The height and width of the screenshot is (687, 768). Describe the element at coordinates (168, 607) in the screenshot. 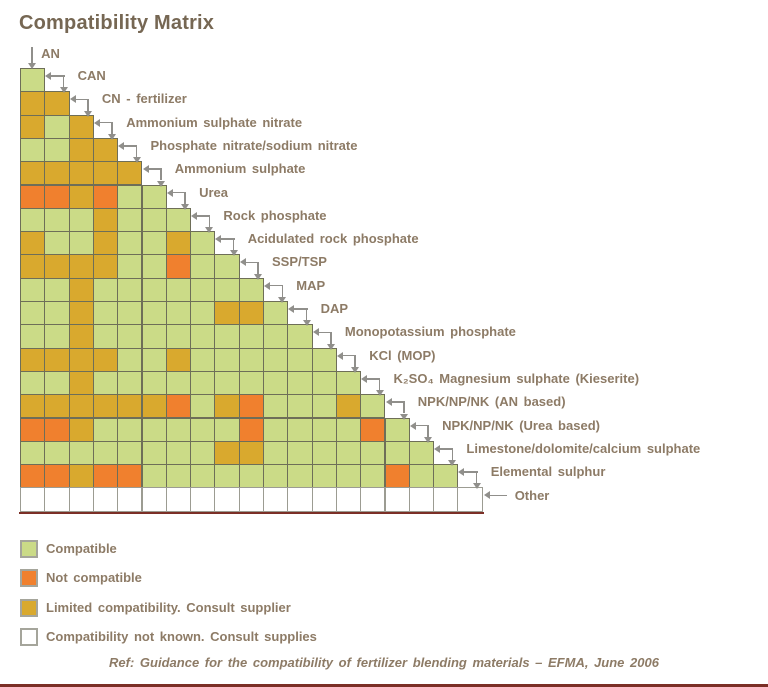

I see `legend-label: Limited compatibility. Consult supplier` at that location.